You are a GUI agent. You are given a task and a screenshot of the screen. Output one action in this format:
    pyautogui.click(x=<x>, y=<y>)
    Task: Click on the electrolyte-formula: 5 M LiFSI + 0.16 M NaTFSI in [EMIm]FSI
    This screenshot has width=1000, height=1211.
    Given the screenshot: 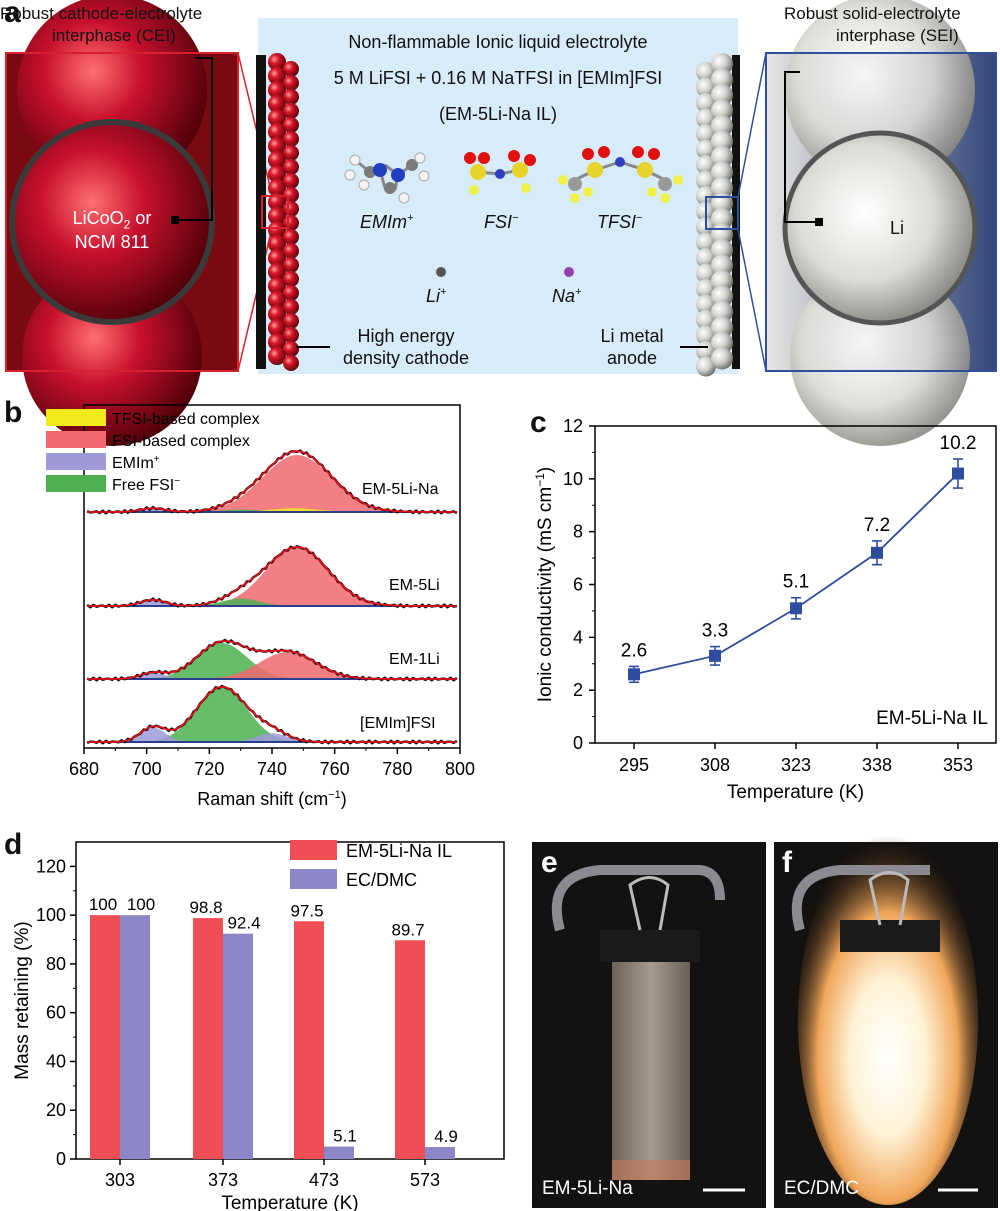 What is the action you would take?
    pyautogui.click(x=498, y=78)
    